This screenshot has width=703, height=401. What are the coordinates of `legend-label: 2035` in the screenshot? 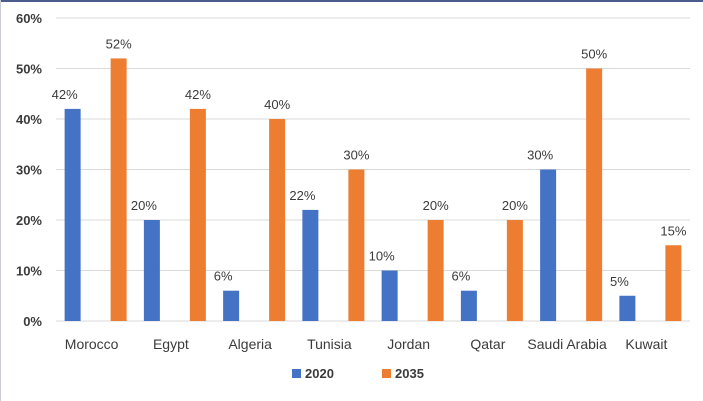 It's located at (409, 373).